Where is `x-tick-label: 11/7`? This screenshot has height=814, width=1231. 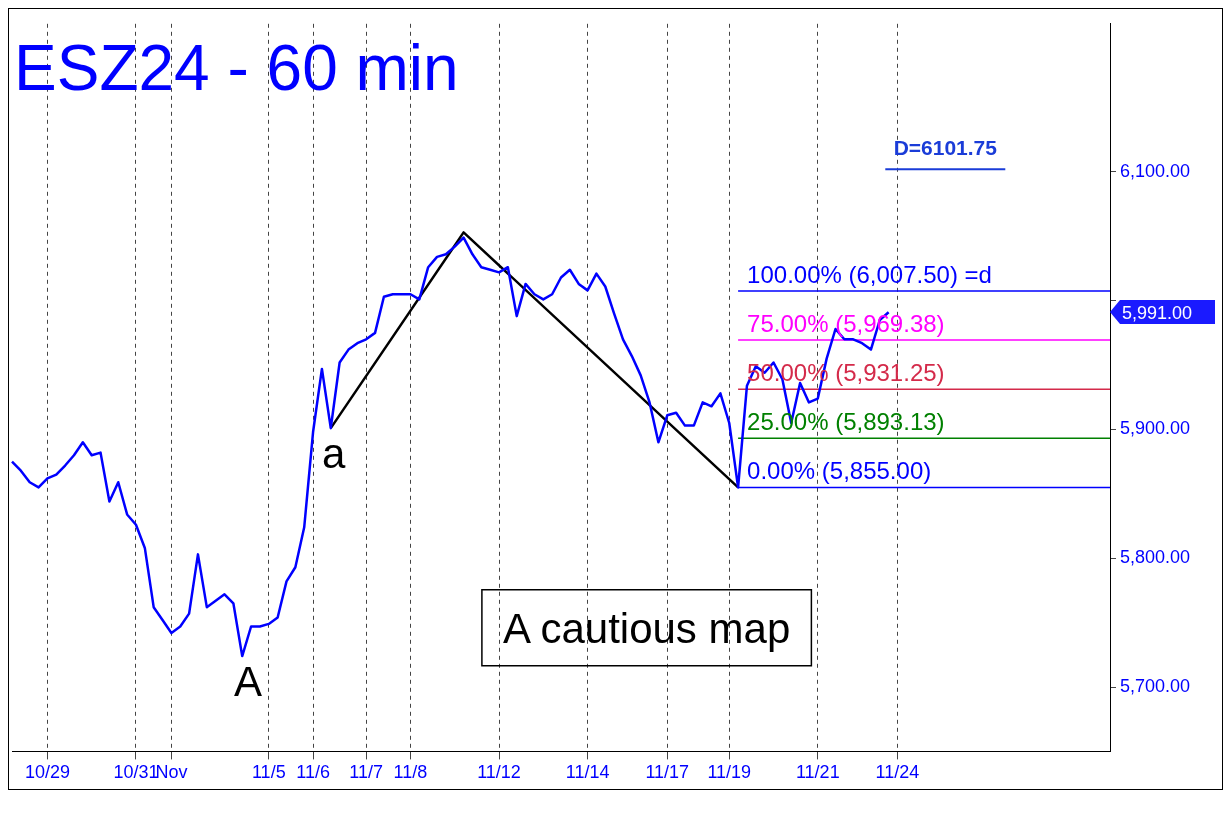
x-tick-label: 11/7 is located at coordinates (366, 772).